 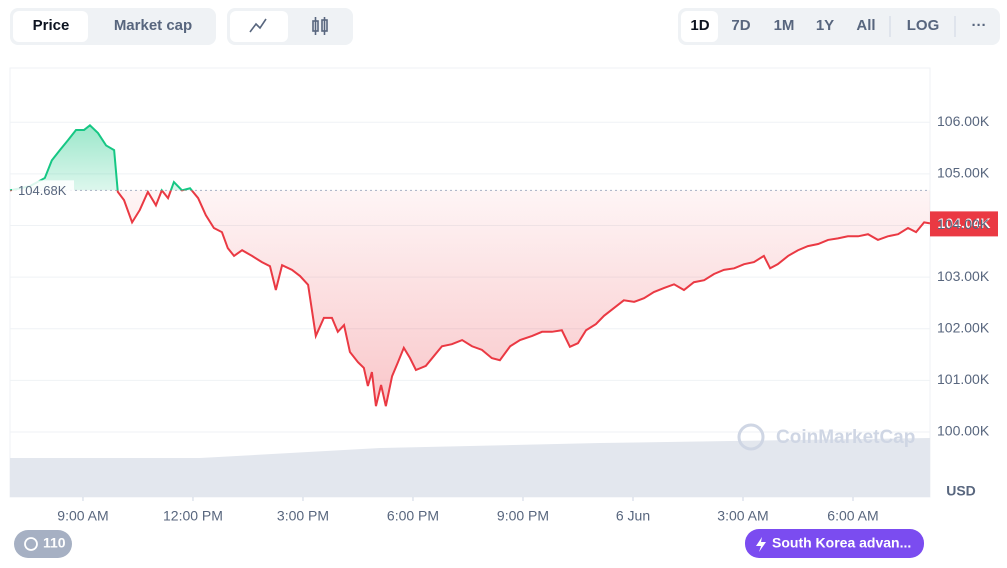 What do you see at coordinates (523, 516) in the screenshot?
I see `x-tick-label: 9:00 PM` at bounding box center [523, 516].